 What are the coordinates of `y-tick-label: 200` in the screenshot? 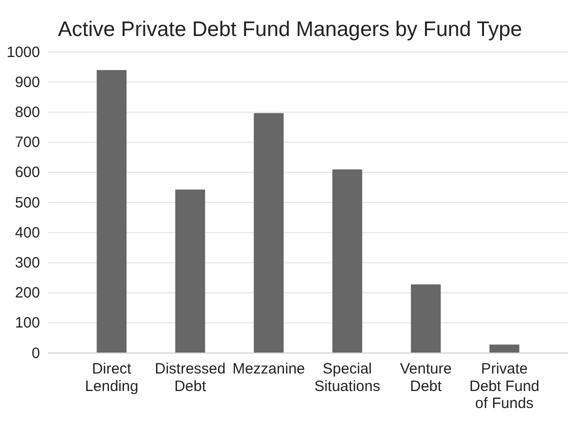 It's located at (27, 293).